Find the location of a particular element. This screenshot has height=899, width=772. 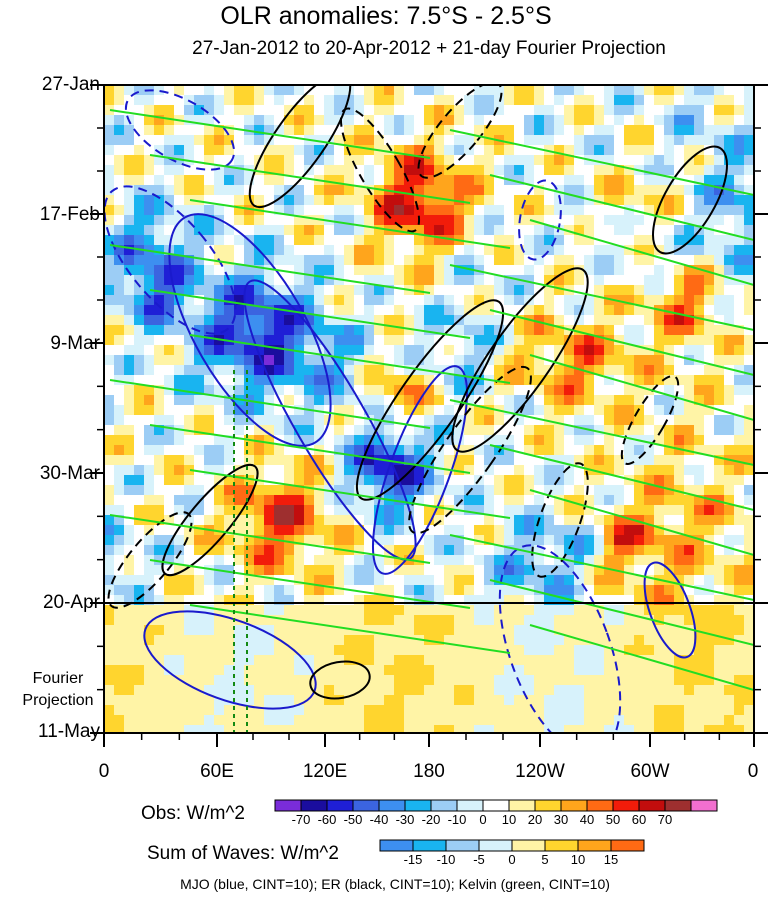

kelvin-contour is located at coordinates (310, 449).